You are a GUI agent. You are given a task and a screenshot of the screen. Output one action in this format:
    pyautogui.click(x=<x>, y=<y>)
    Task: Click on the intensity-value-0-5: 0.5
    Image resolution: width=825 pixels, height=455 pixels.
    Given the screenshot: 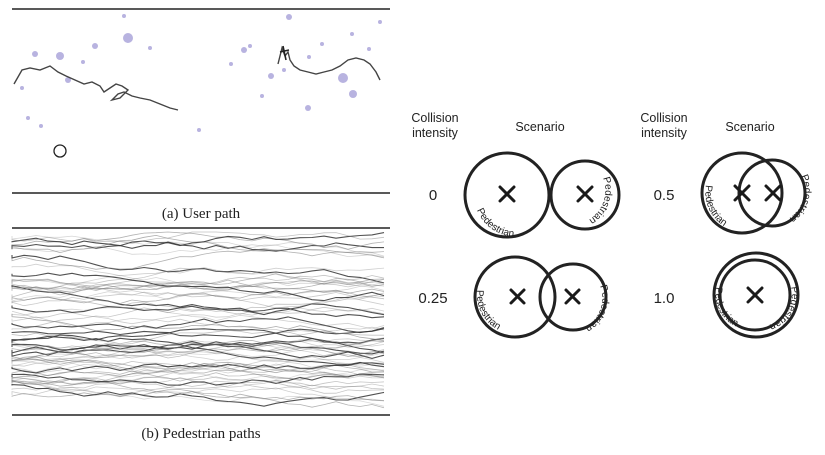 What is the action you would take?
    pyautogui.click(x=664, y=195)
    